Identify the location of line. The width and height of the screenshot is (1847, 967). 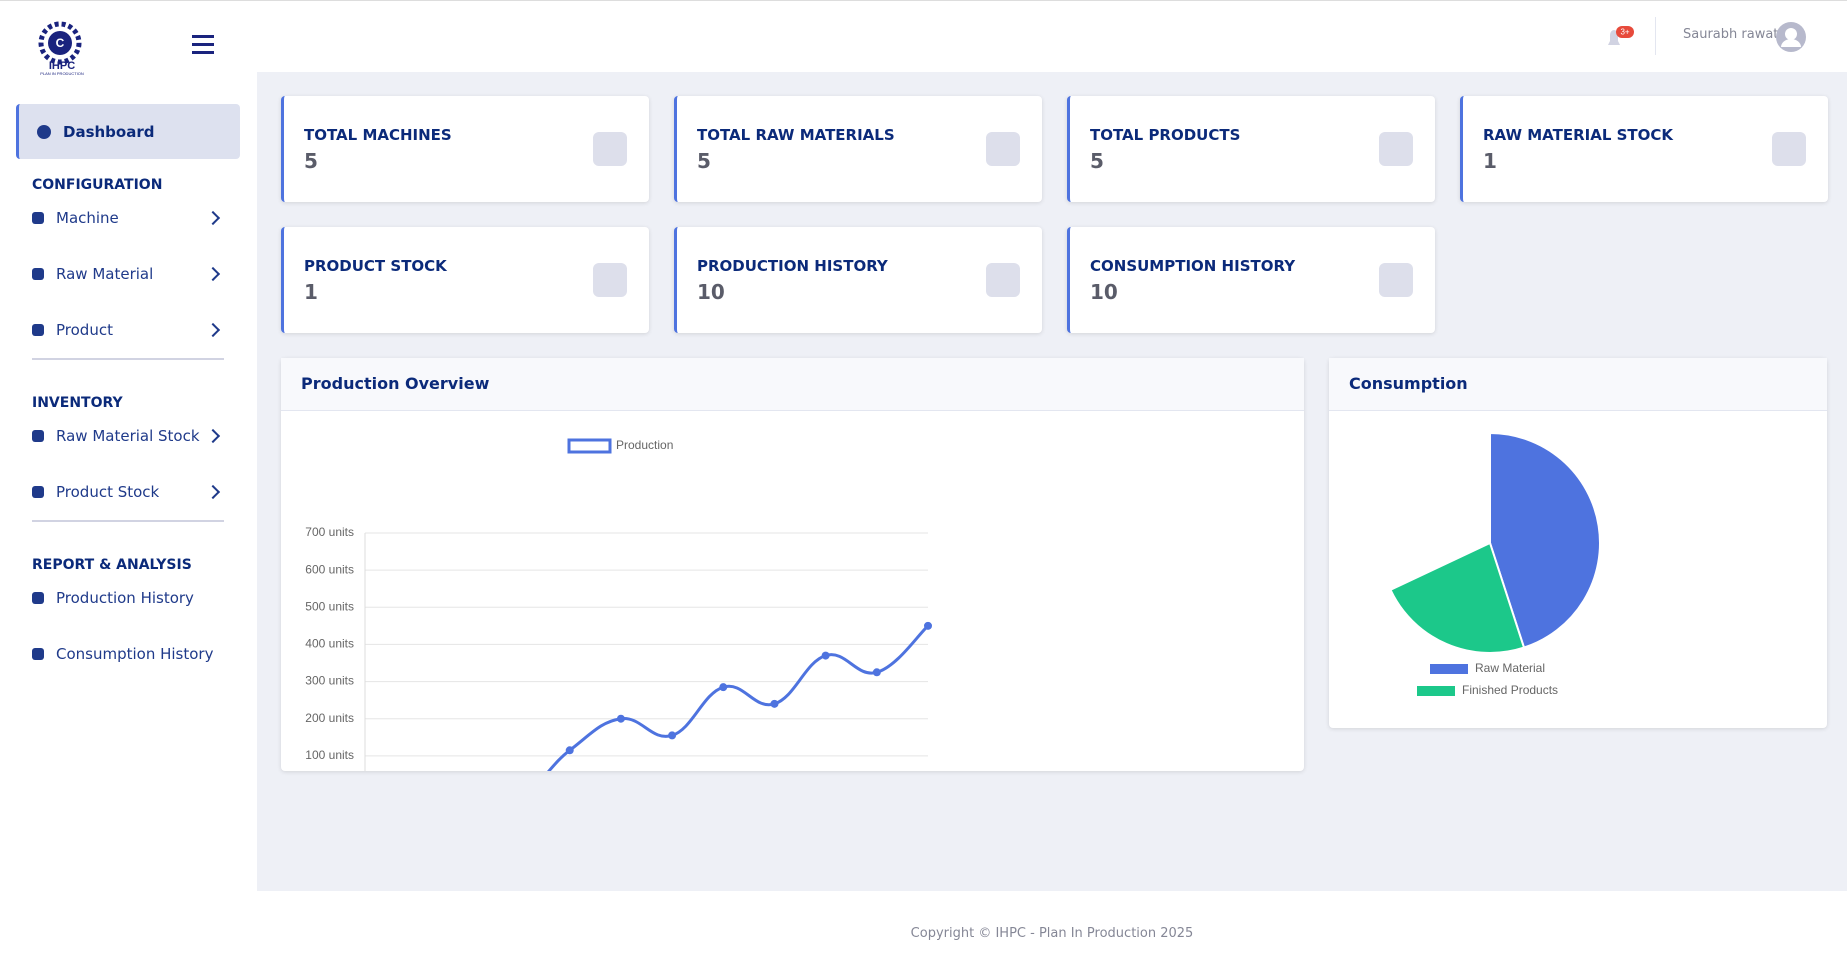
(738, 697).